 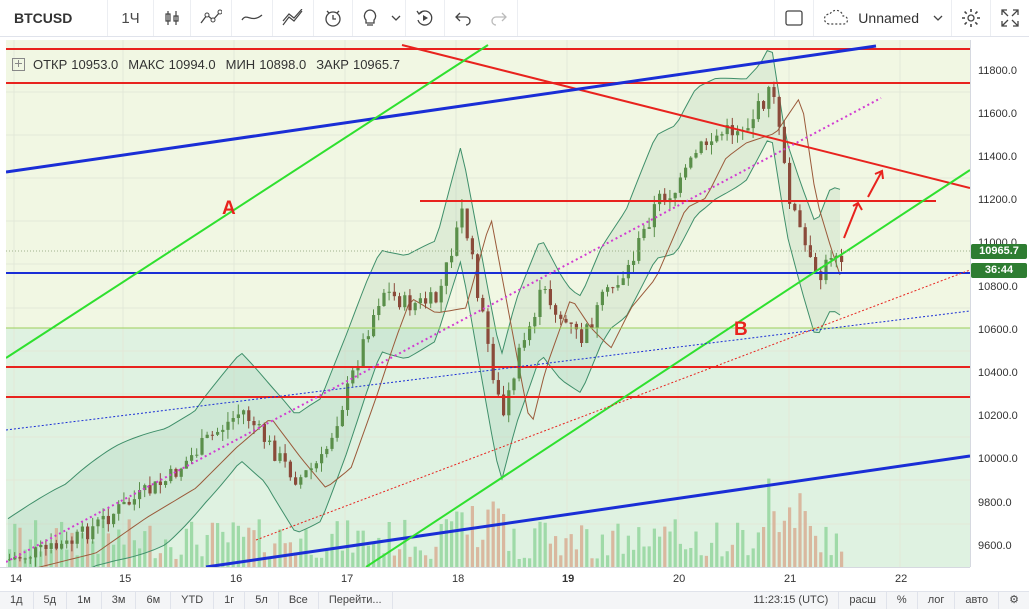 What do you see at coordinates (791, 600) in the screenshot?
I see `utc-clock: 11:23:15 (UTC)` at bounding box center [791, 600].